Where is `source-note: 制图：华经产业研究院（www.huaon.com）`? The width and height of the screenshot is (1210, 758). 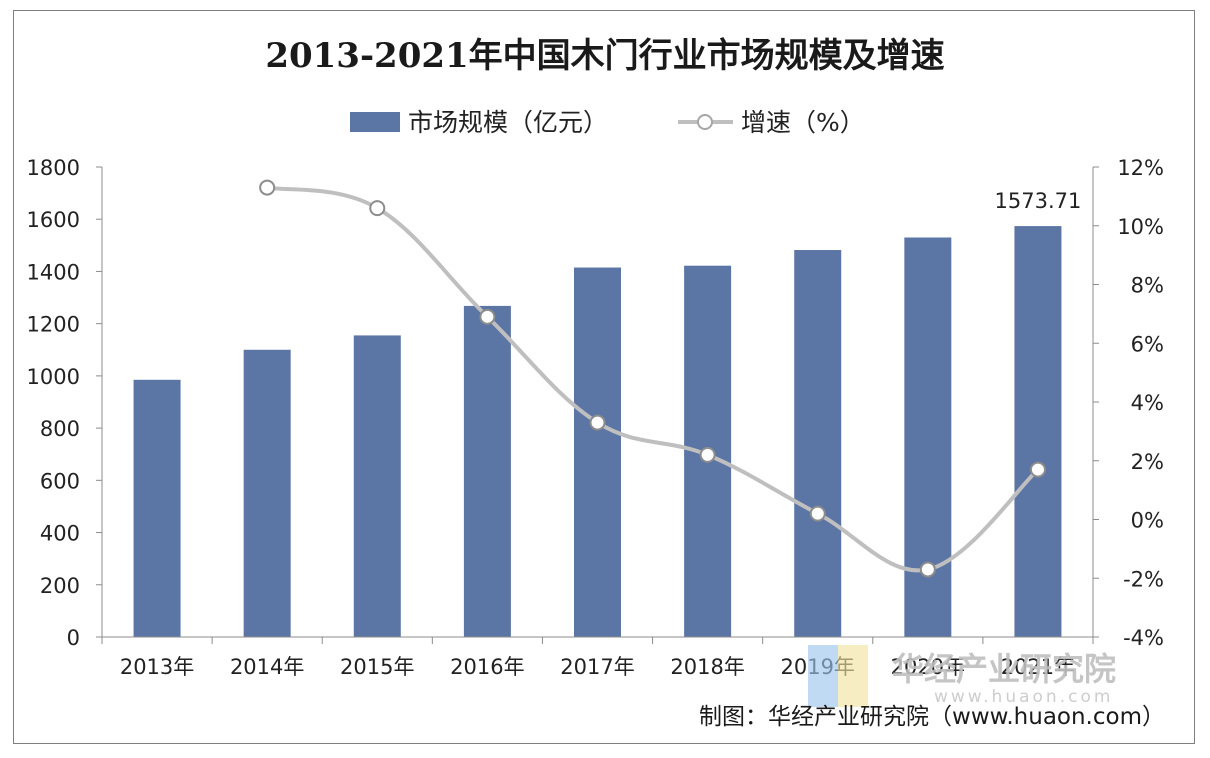 source-note: 制图：华经产业研究院（www.huaon.com） is located at coordinates (932, 717).